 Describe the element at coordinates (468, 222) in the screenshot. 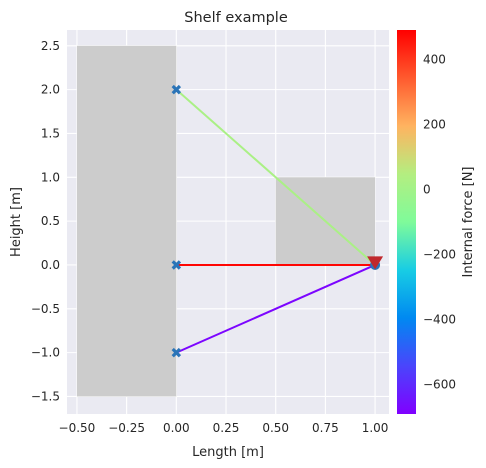

I see `colorbar-label: Internal force [N]` at that location.